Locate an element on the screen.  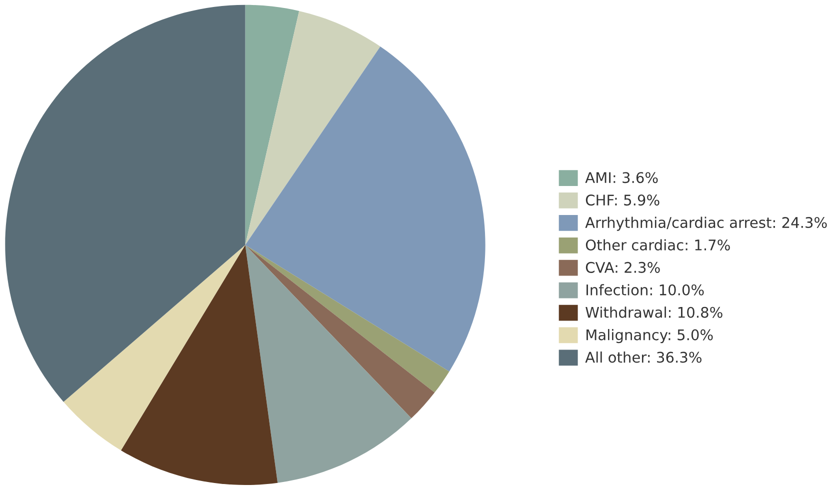
legend-label: Malignancy: 5.0% is located at coordinates (649, 336).